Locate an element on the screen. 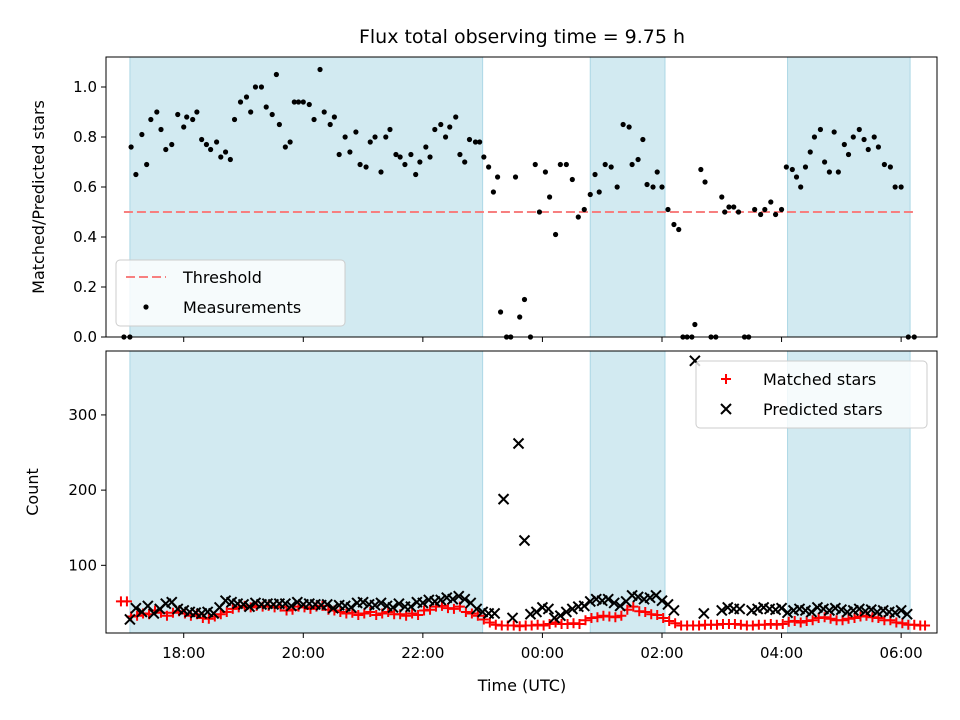 The height and width of the screenshot is (720, 960). legend-measurement-swatch is located at coordinates (146, 307).